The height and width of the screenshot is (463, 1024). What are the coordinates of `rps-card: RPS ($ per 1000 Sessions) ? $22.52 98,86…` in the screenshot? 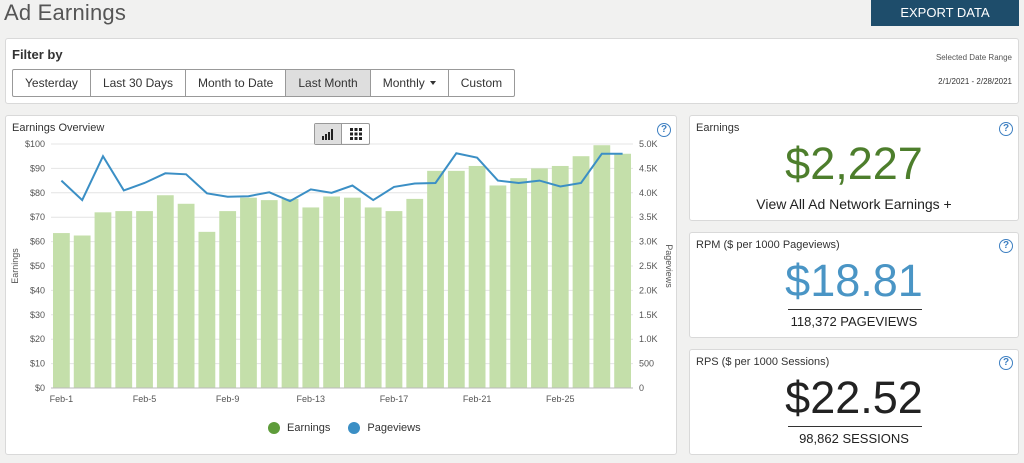 It's located at (854, 402).